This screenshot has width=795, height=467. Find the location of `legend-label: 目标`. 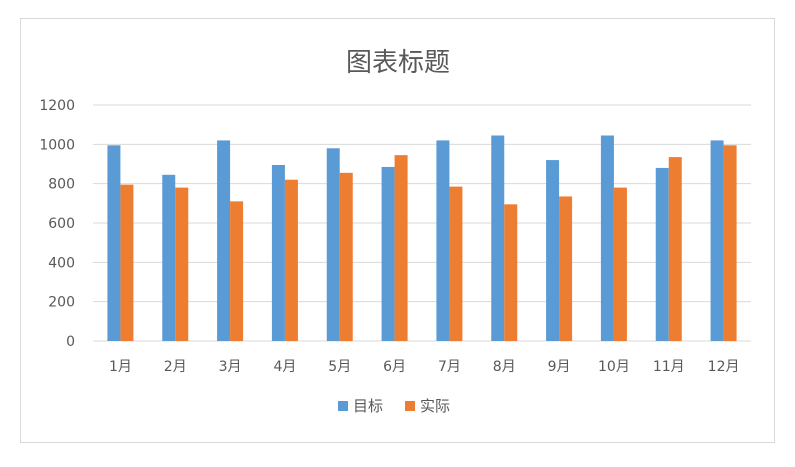

legend-label: 目标 is located at coordinates (368, 406).